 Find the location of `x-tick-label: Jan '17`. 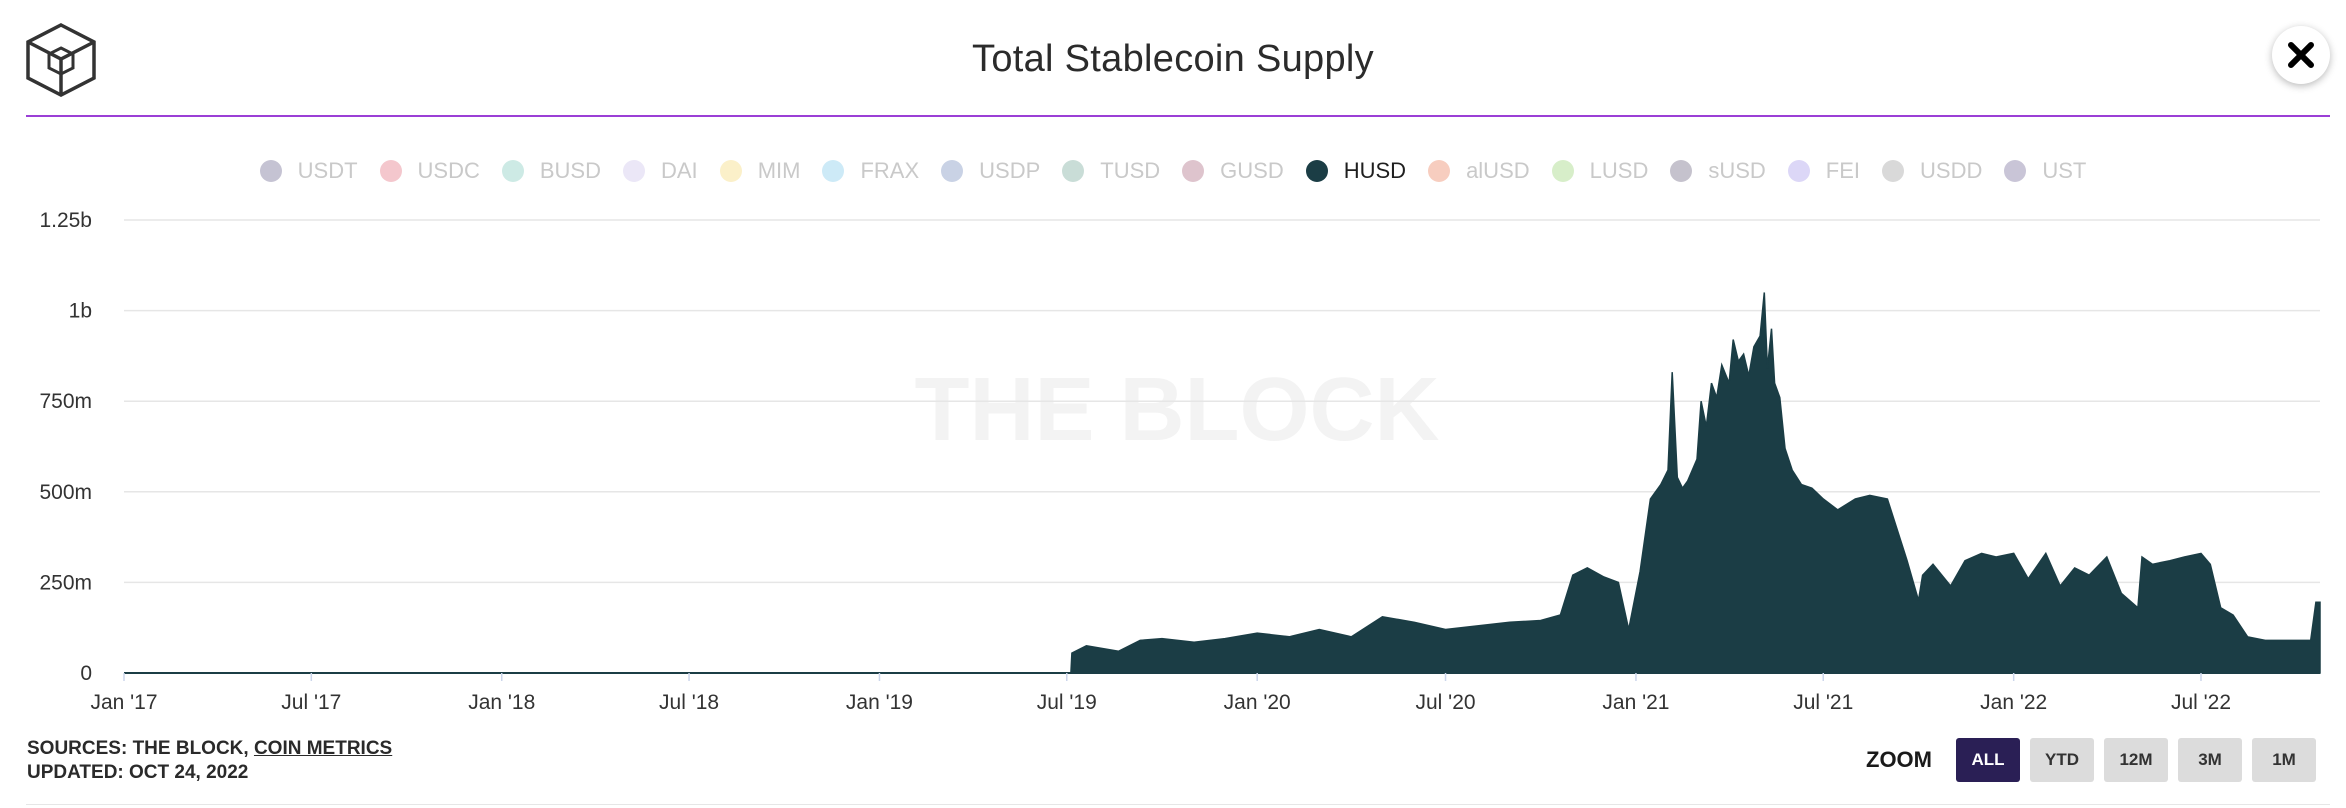

x-tick-label: Jan '17 is located at coordinates (123, 702).